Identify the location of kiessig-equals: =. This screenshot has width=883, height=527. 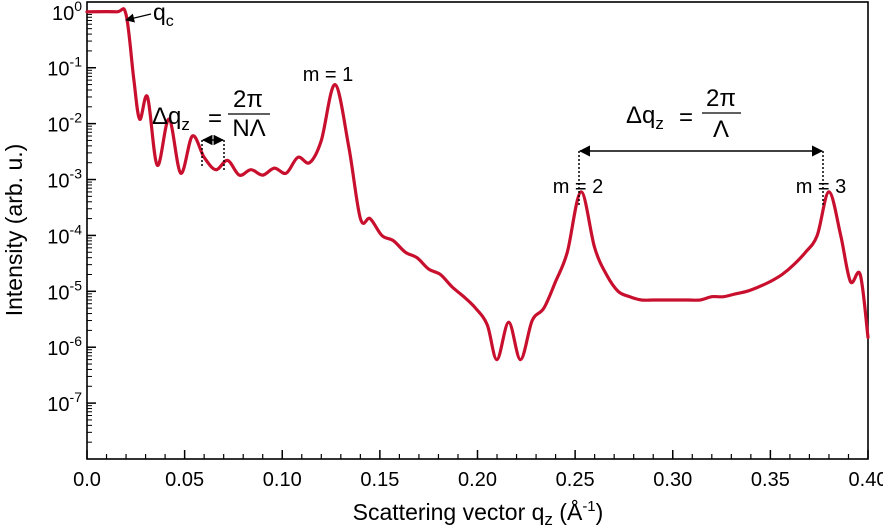
(215, 118).